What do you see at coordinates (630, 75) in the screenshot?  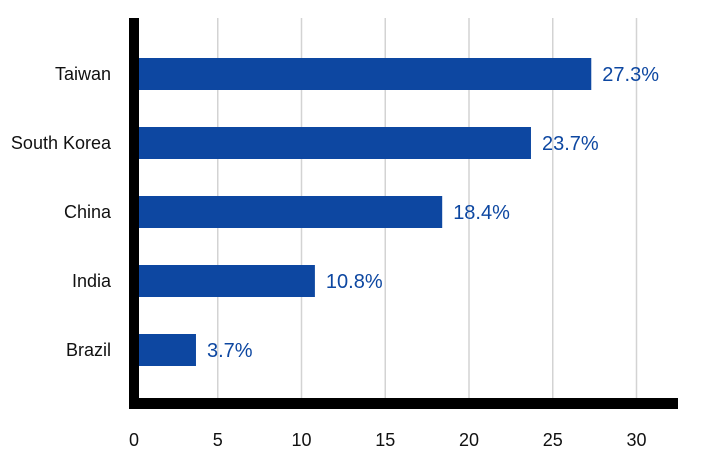 I see `data-label: 27.3%` at bounding box center [630, 75].